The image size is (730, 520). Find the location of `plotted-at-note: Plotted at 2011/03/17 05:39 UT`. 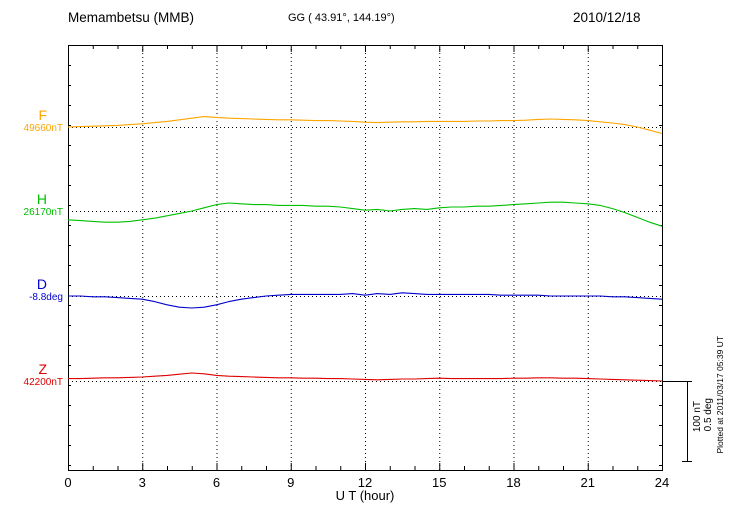

plotted-at-note: Plotted at 2011/03/17 05:39 UT is located at coordinates (720, 395).